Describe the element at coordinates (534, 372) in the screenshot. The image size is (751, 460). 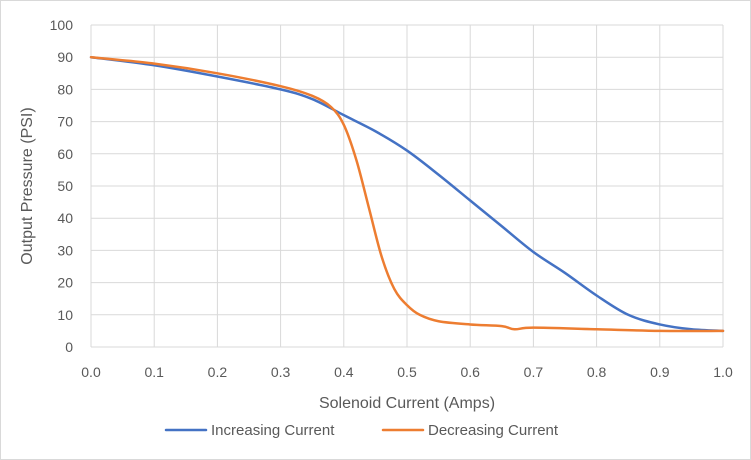
I see `x-tick-label: 0.7` at that location.